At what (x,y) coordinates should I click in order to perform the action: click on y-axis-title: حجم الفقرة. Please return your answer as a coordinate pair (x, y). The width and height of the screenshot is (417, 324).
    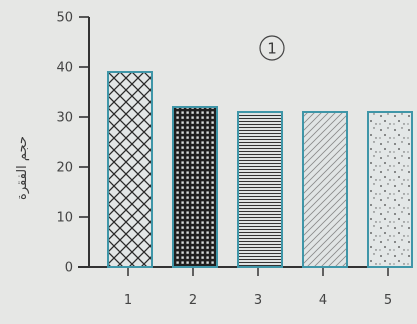
    Looking at the image, I should click on (22, 168).